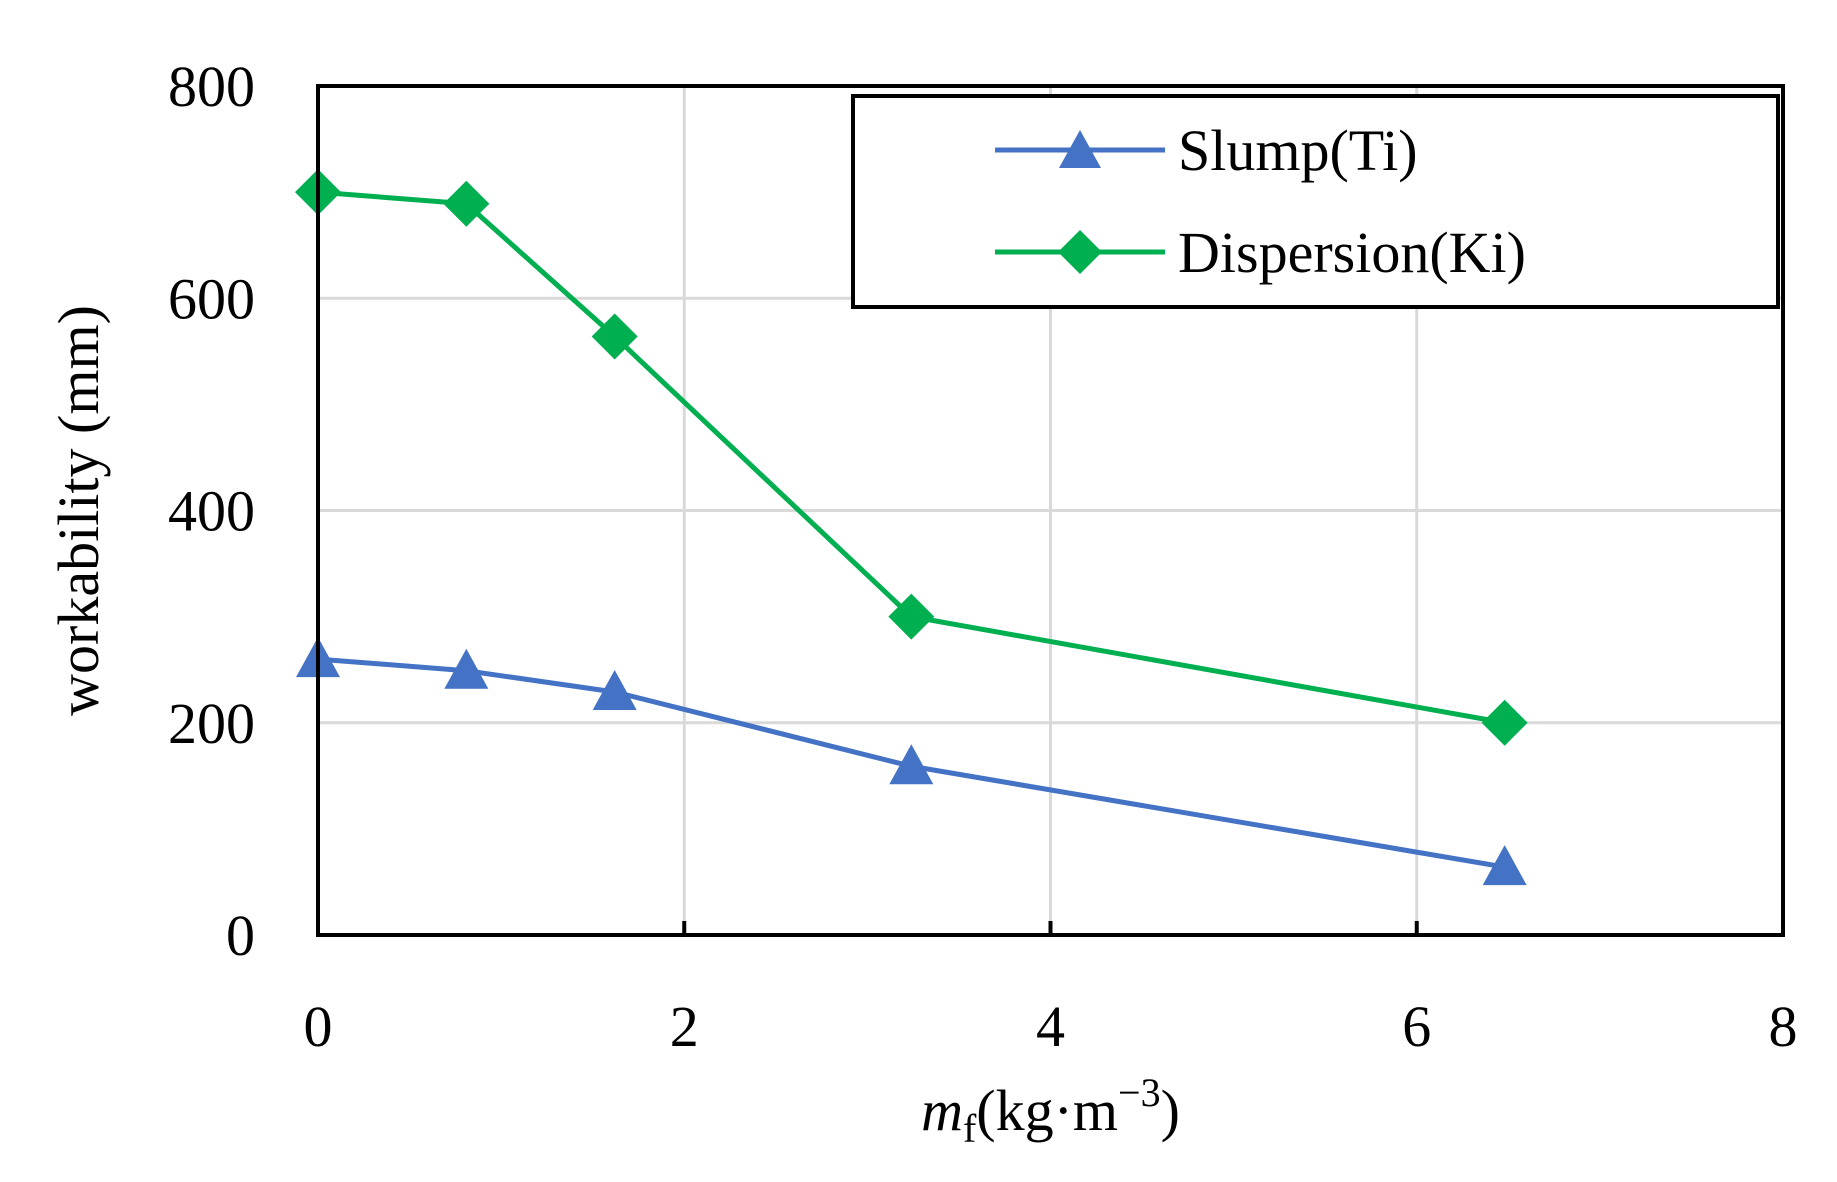 This screenshot has height=1182, width=1837. I want to click on x-axis-label-close: ), so click(1170, 1110).